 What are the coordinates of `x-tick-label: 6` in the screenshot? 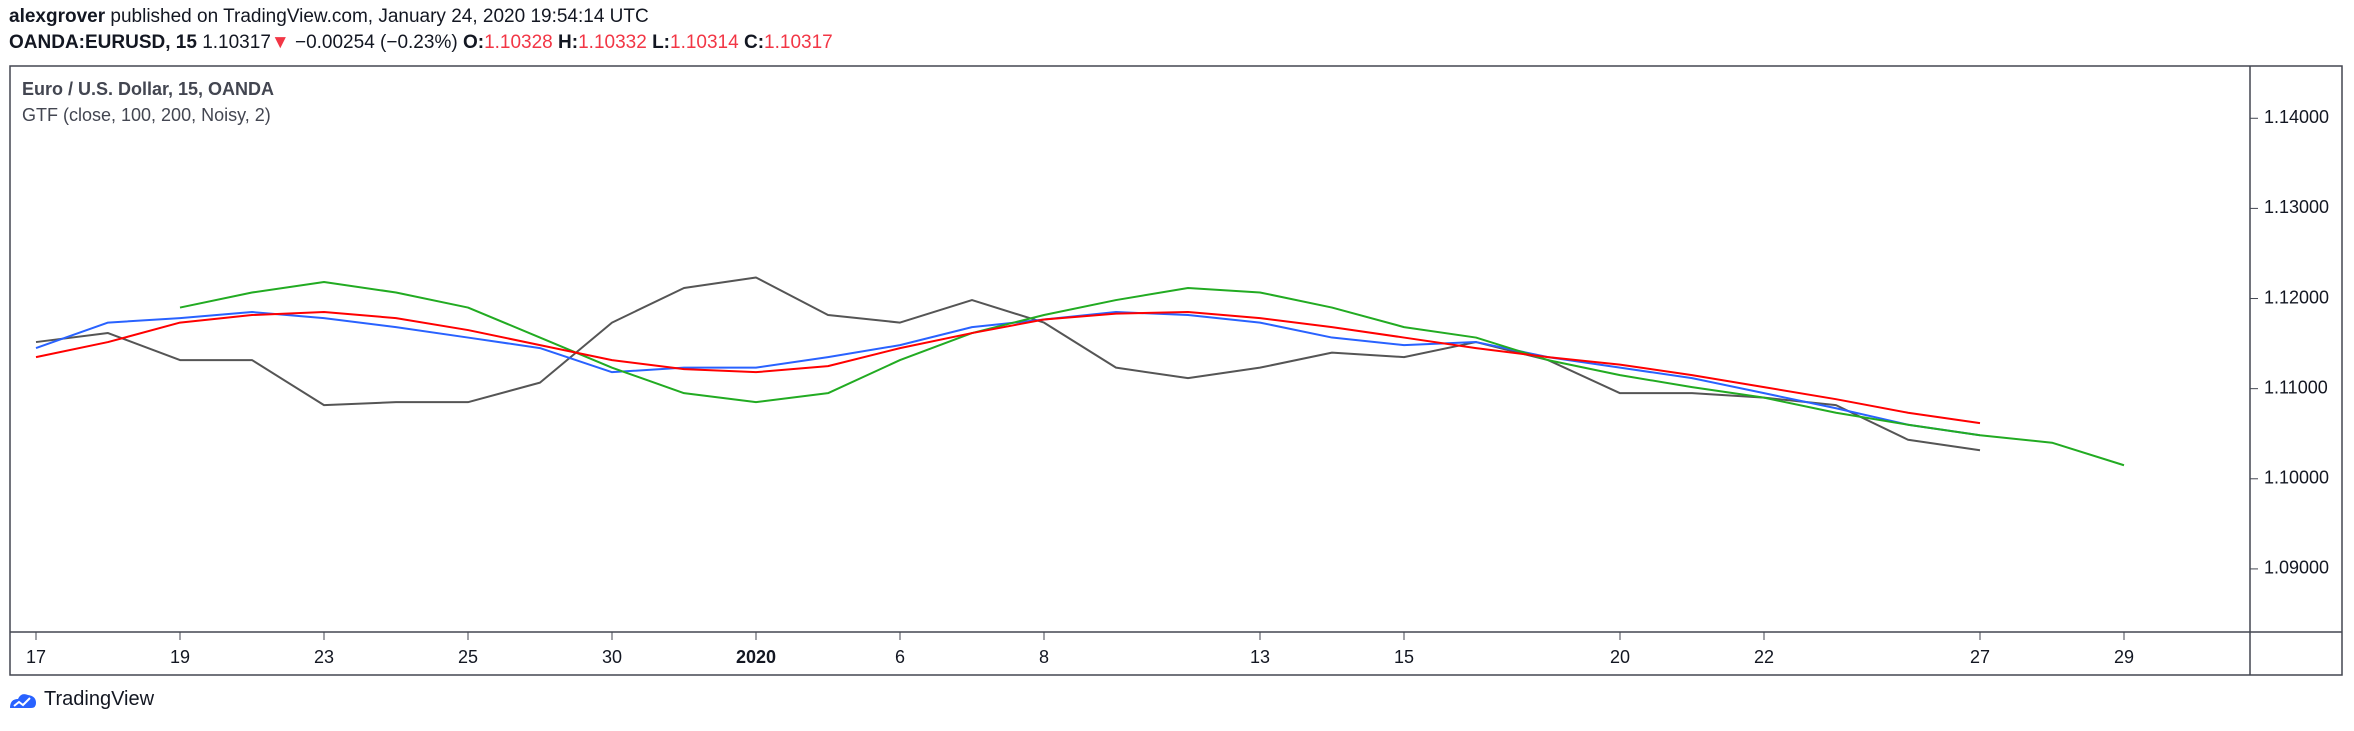 It's located at (900, 657).